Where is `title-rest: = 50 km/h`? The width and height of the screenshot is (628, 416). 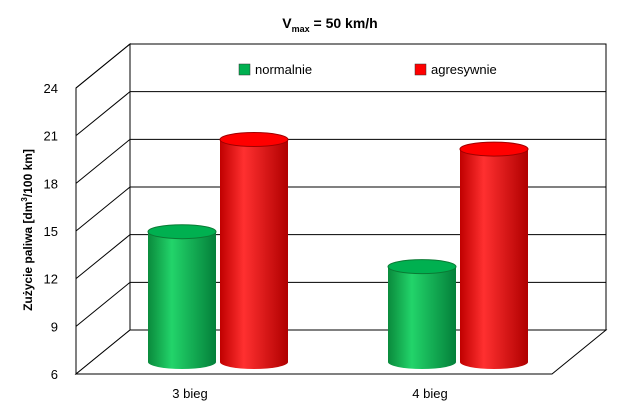 title-rest: = 50 km/h is located at coordinates (344, 23).